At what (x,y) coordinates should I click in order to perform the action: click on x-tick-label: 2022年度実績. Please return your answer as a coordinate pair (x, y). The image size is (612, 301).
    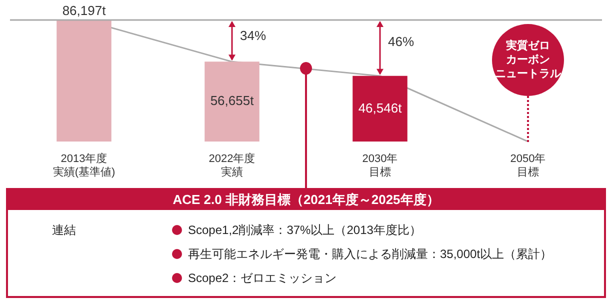
    Looking at the image, I should click on (232, 165).